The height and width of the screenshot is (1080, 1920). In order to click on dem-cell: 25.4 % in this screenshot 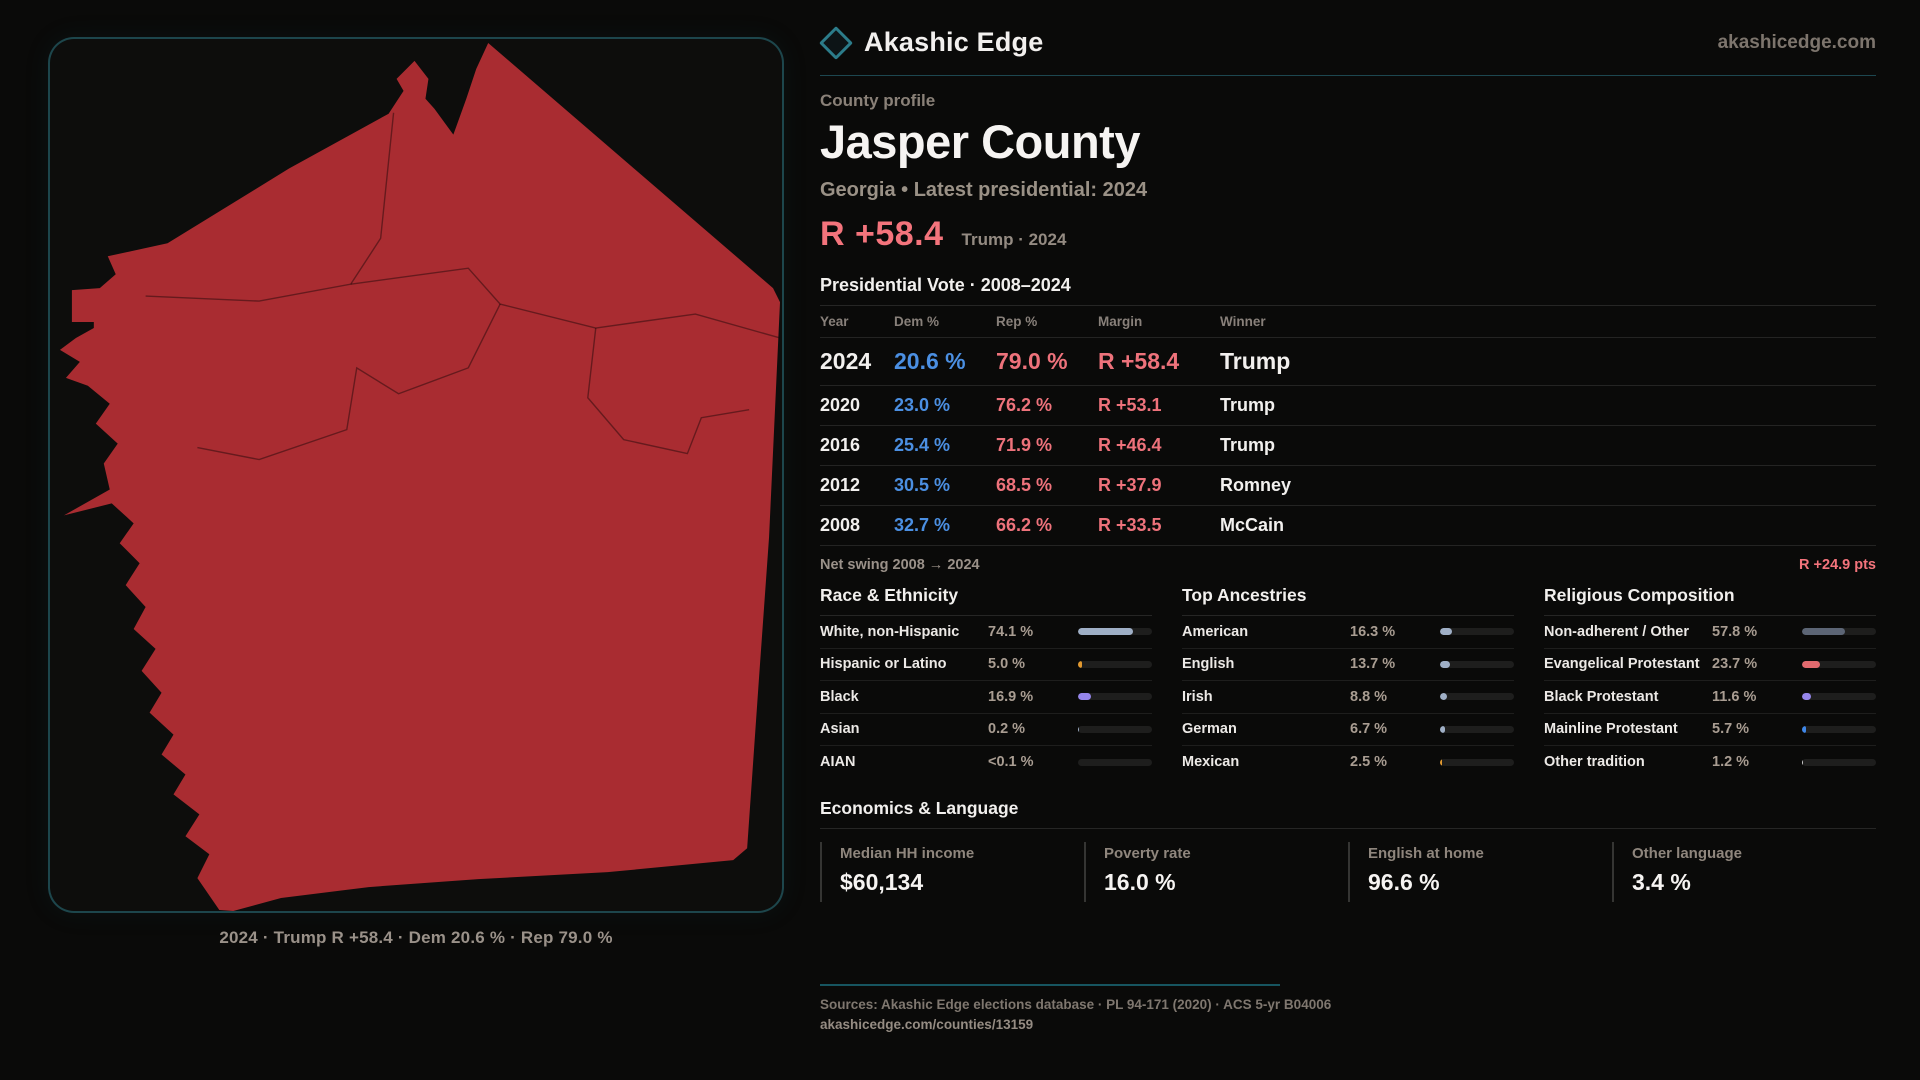, I will do `click(922, 445)`.